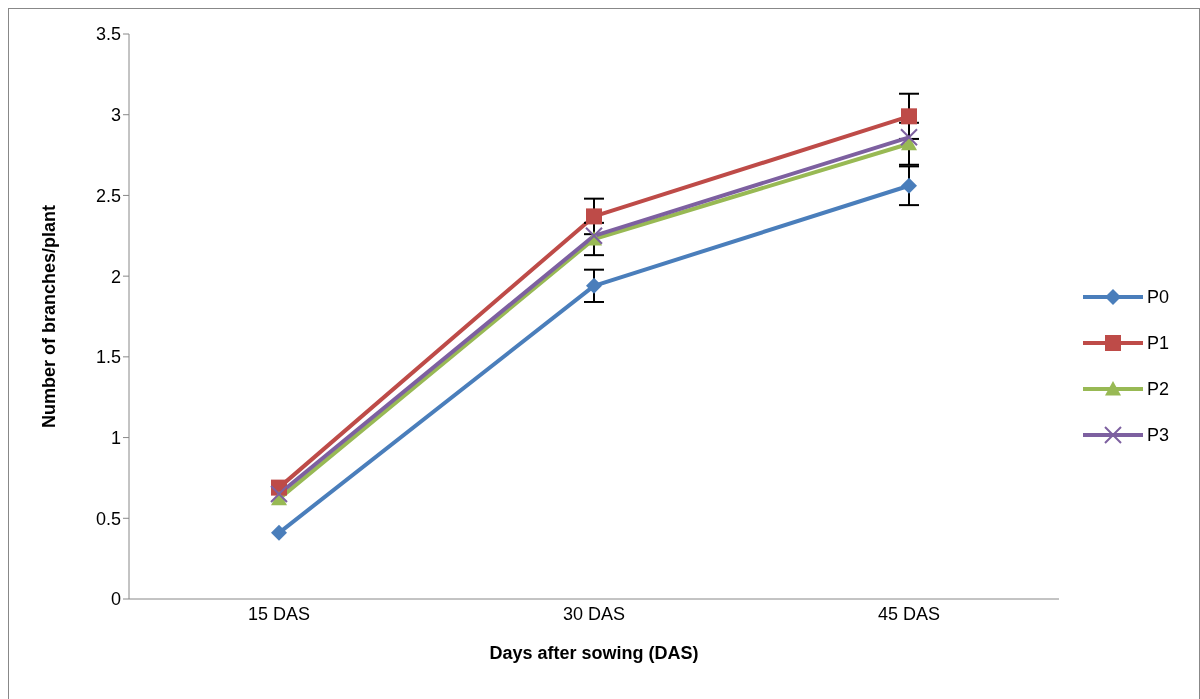  I want to click on y-tick-label: 1, so click(115, 437).